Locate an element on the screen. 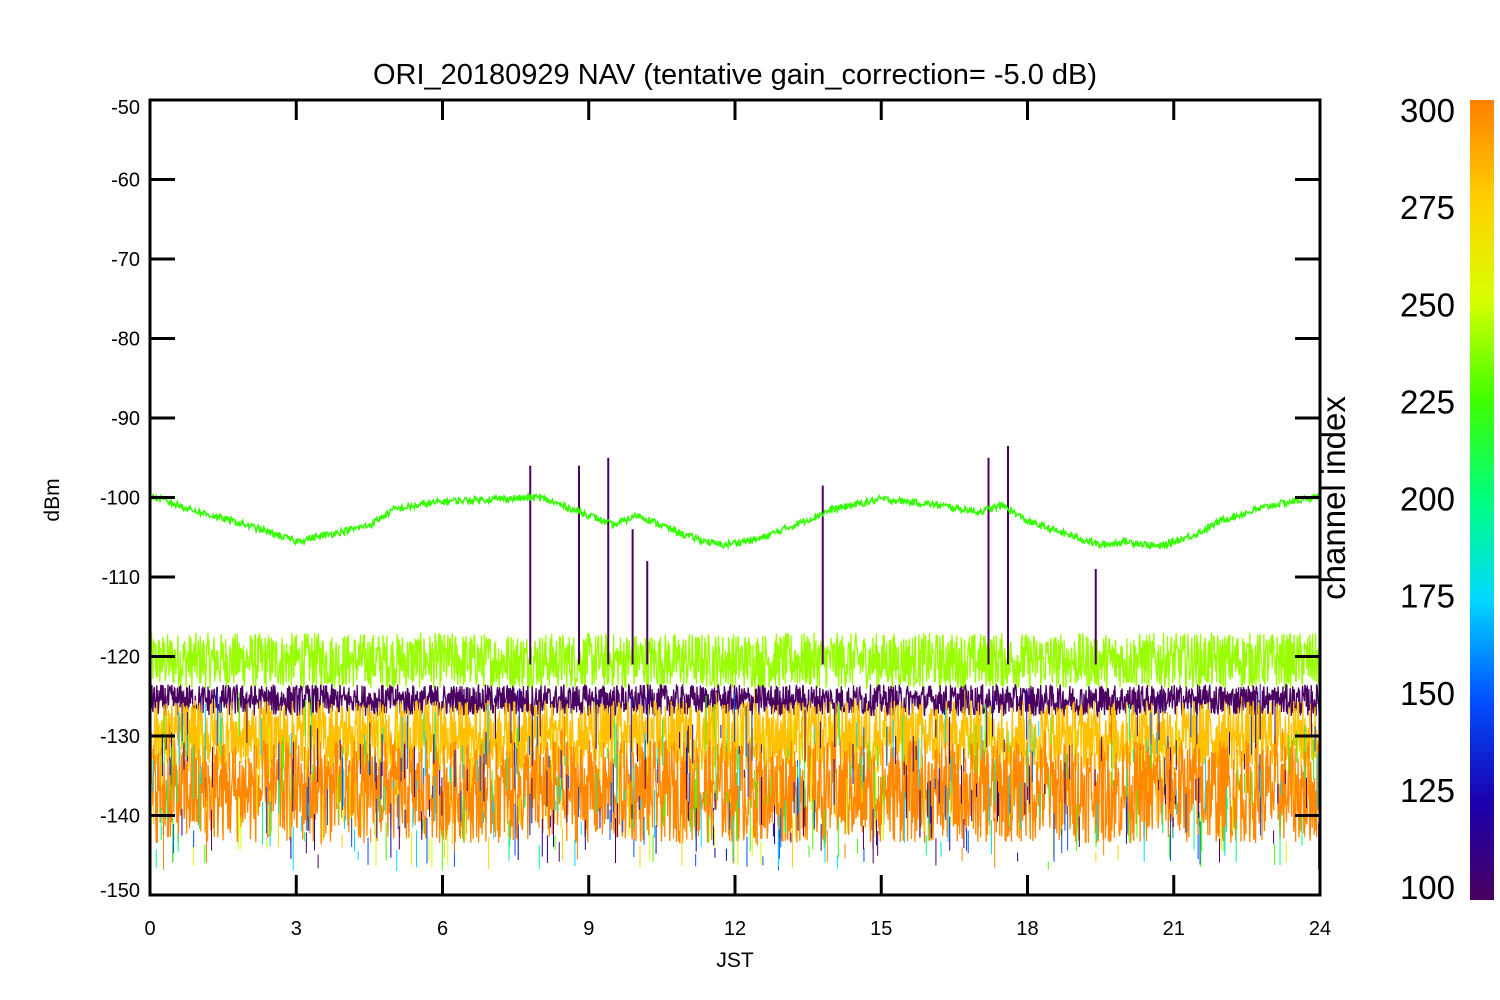 The width and height of the screenshot is (1500, 1000). x-tick-label: 9 is located at coordinates (588, 929).